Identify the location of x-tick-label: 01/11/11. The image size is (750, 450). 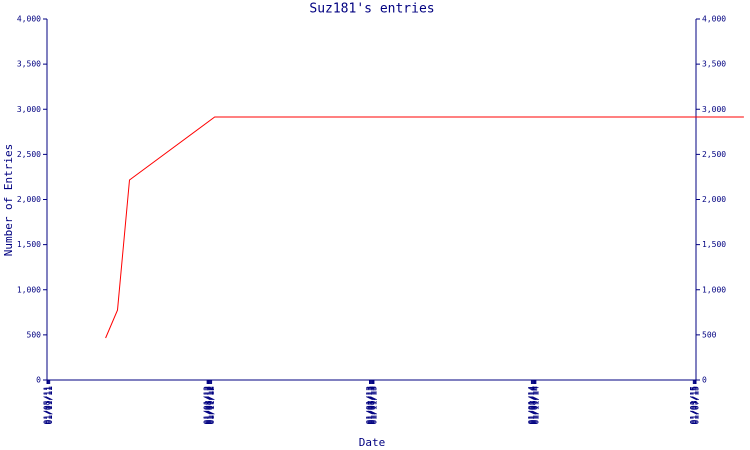
(49, 405).